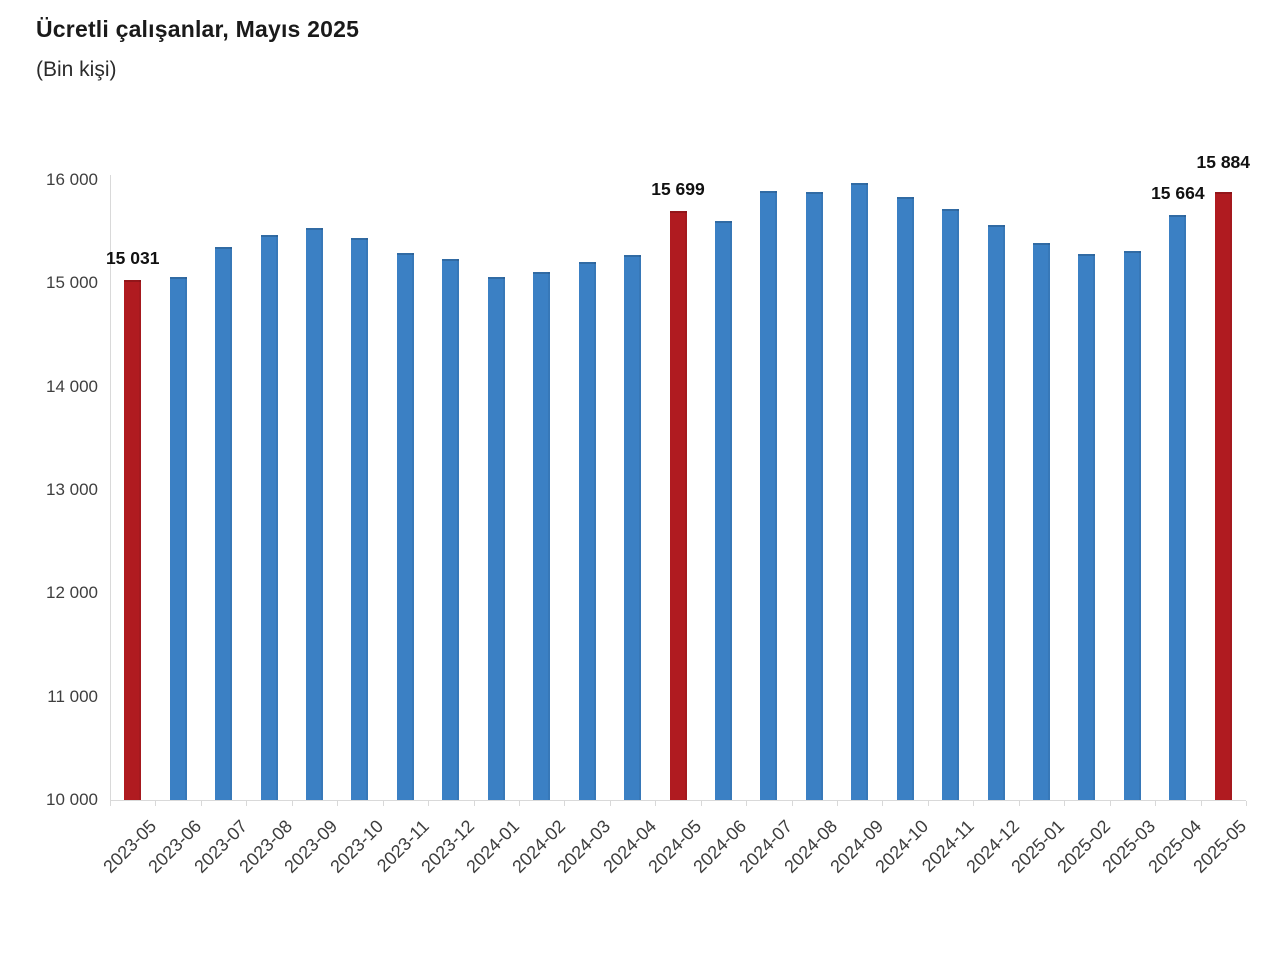  Describe the element at coordinates (132, 258) in the screenshot. I see `bar-value-label: 15 031` at that location.